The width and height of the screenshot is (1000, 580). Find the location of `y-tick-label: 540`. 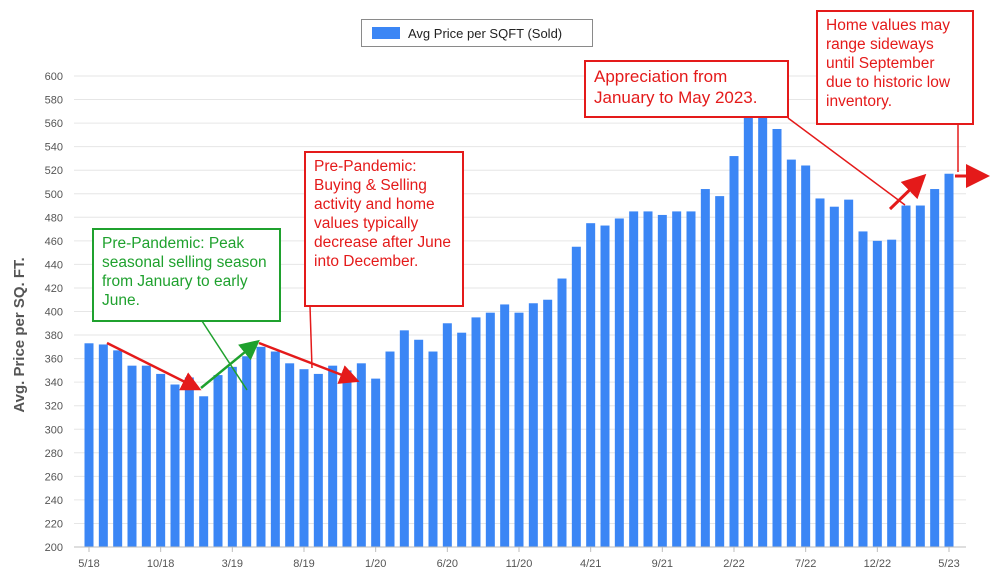

y-tick-label: 540 is located at coordinates (54, 148).